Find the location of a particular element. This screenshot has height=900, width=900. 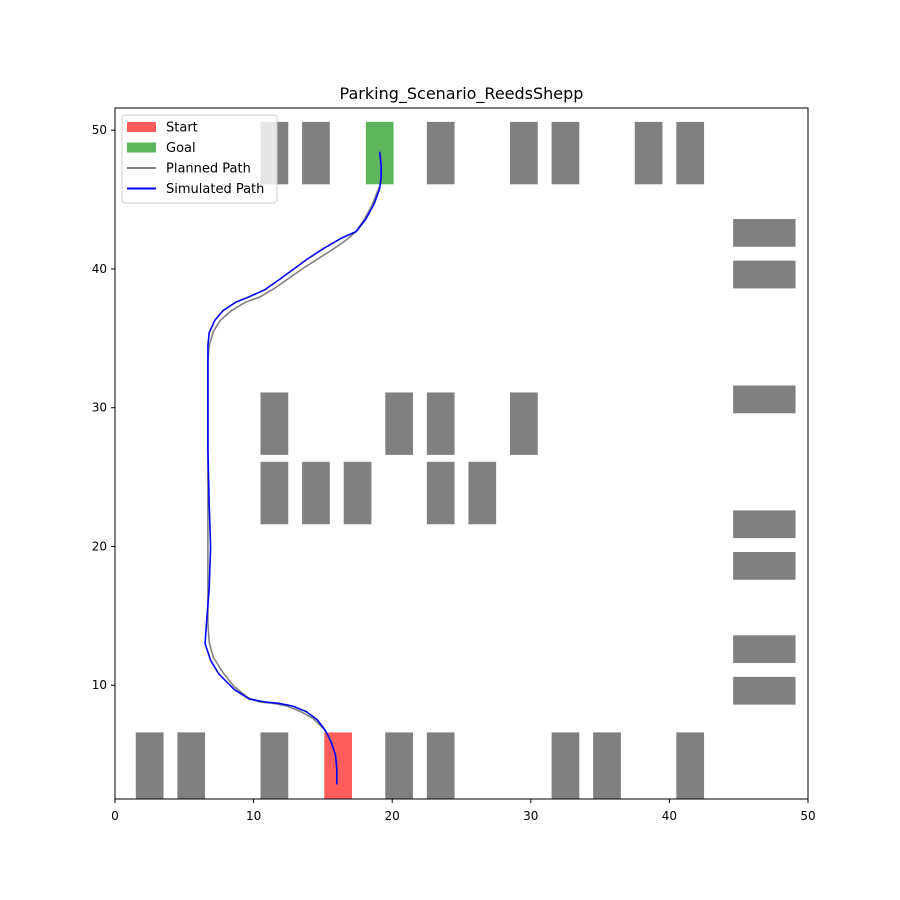

legend: Start Goal Planned Path Simulated Path is located at coordinates (199, 159).